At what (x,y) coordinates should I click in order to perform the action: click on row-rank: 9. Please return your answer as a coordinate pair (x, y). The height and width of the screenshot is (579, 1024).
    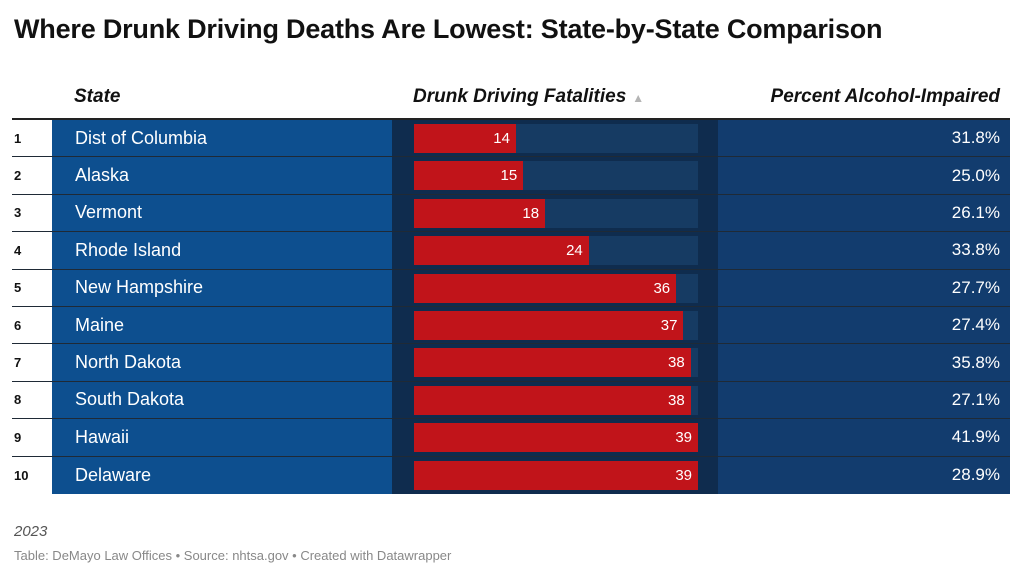
    Looking at the image, I should click on (32, 437).